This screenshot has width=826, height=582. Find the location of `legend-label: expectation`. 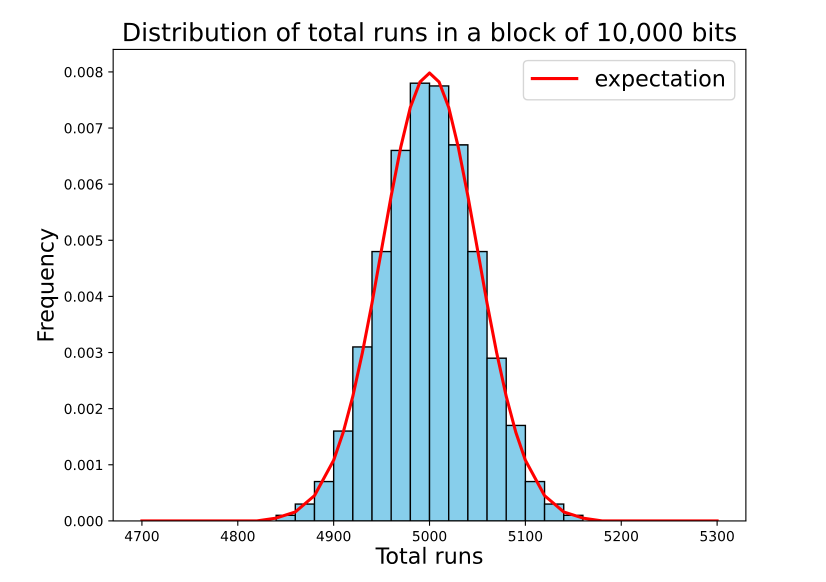

legend-label: expectation is located at coordinates (660, 80).